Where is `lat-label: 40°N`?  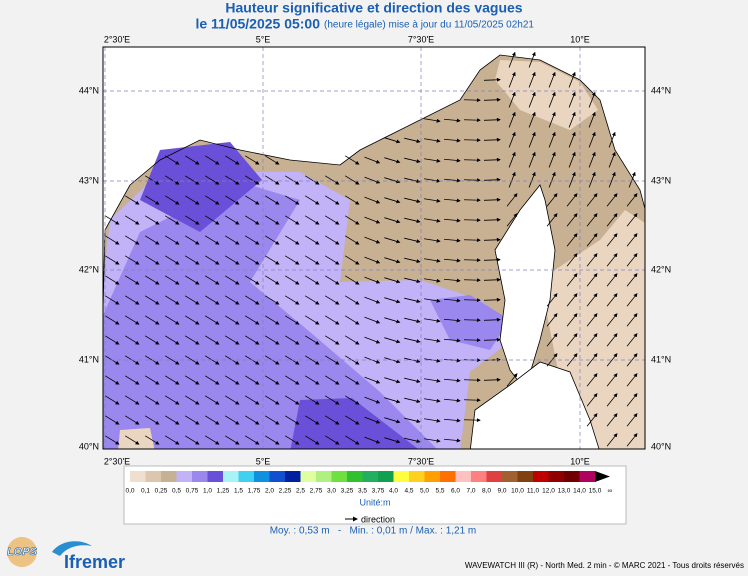
lat-label: 40°N is located at coordinates (661, 446).